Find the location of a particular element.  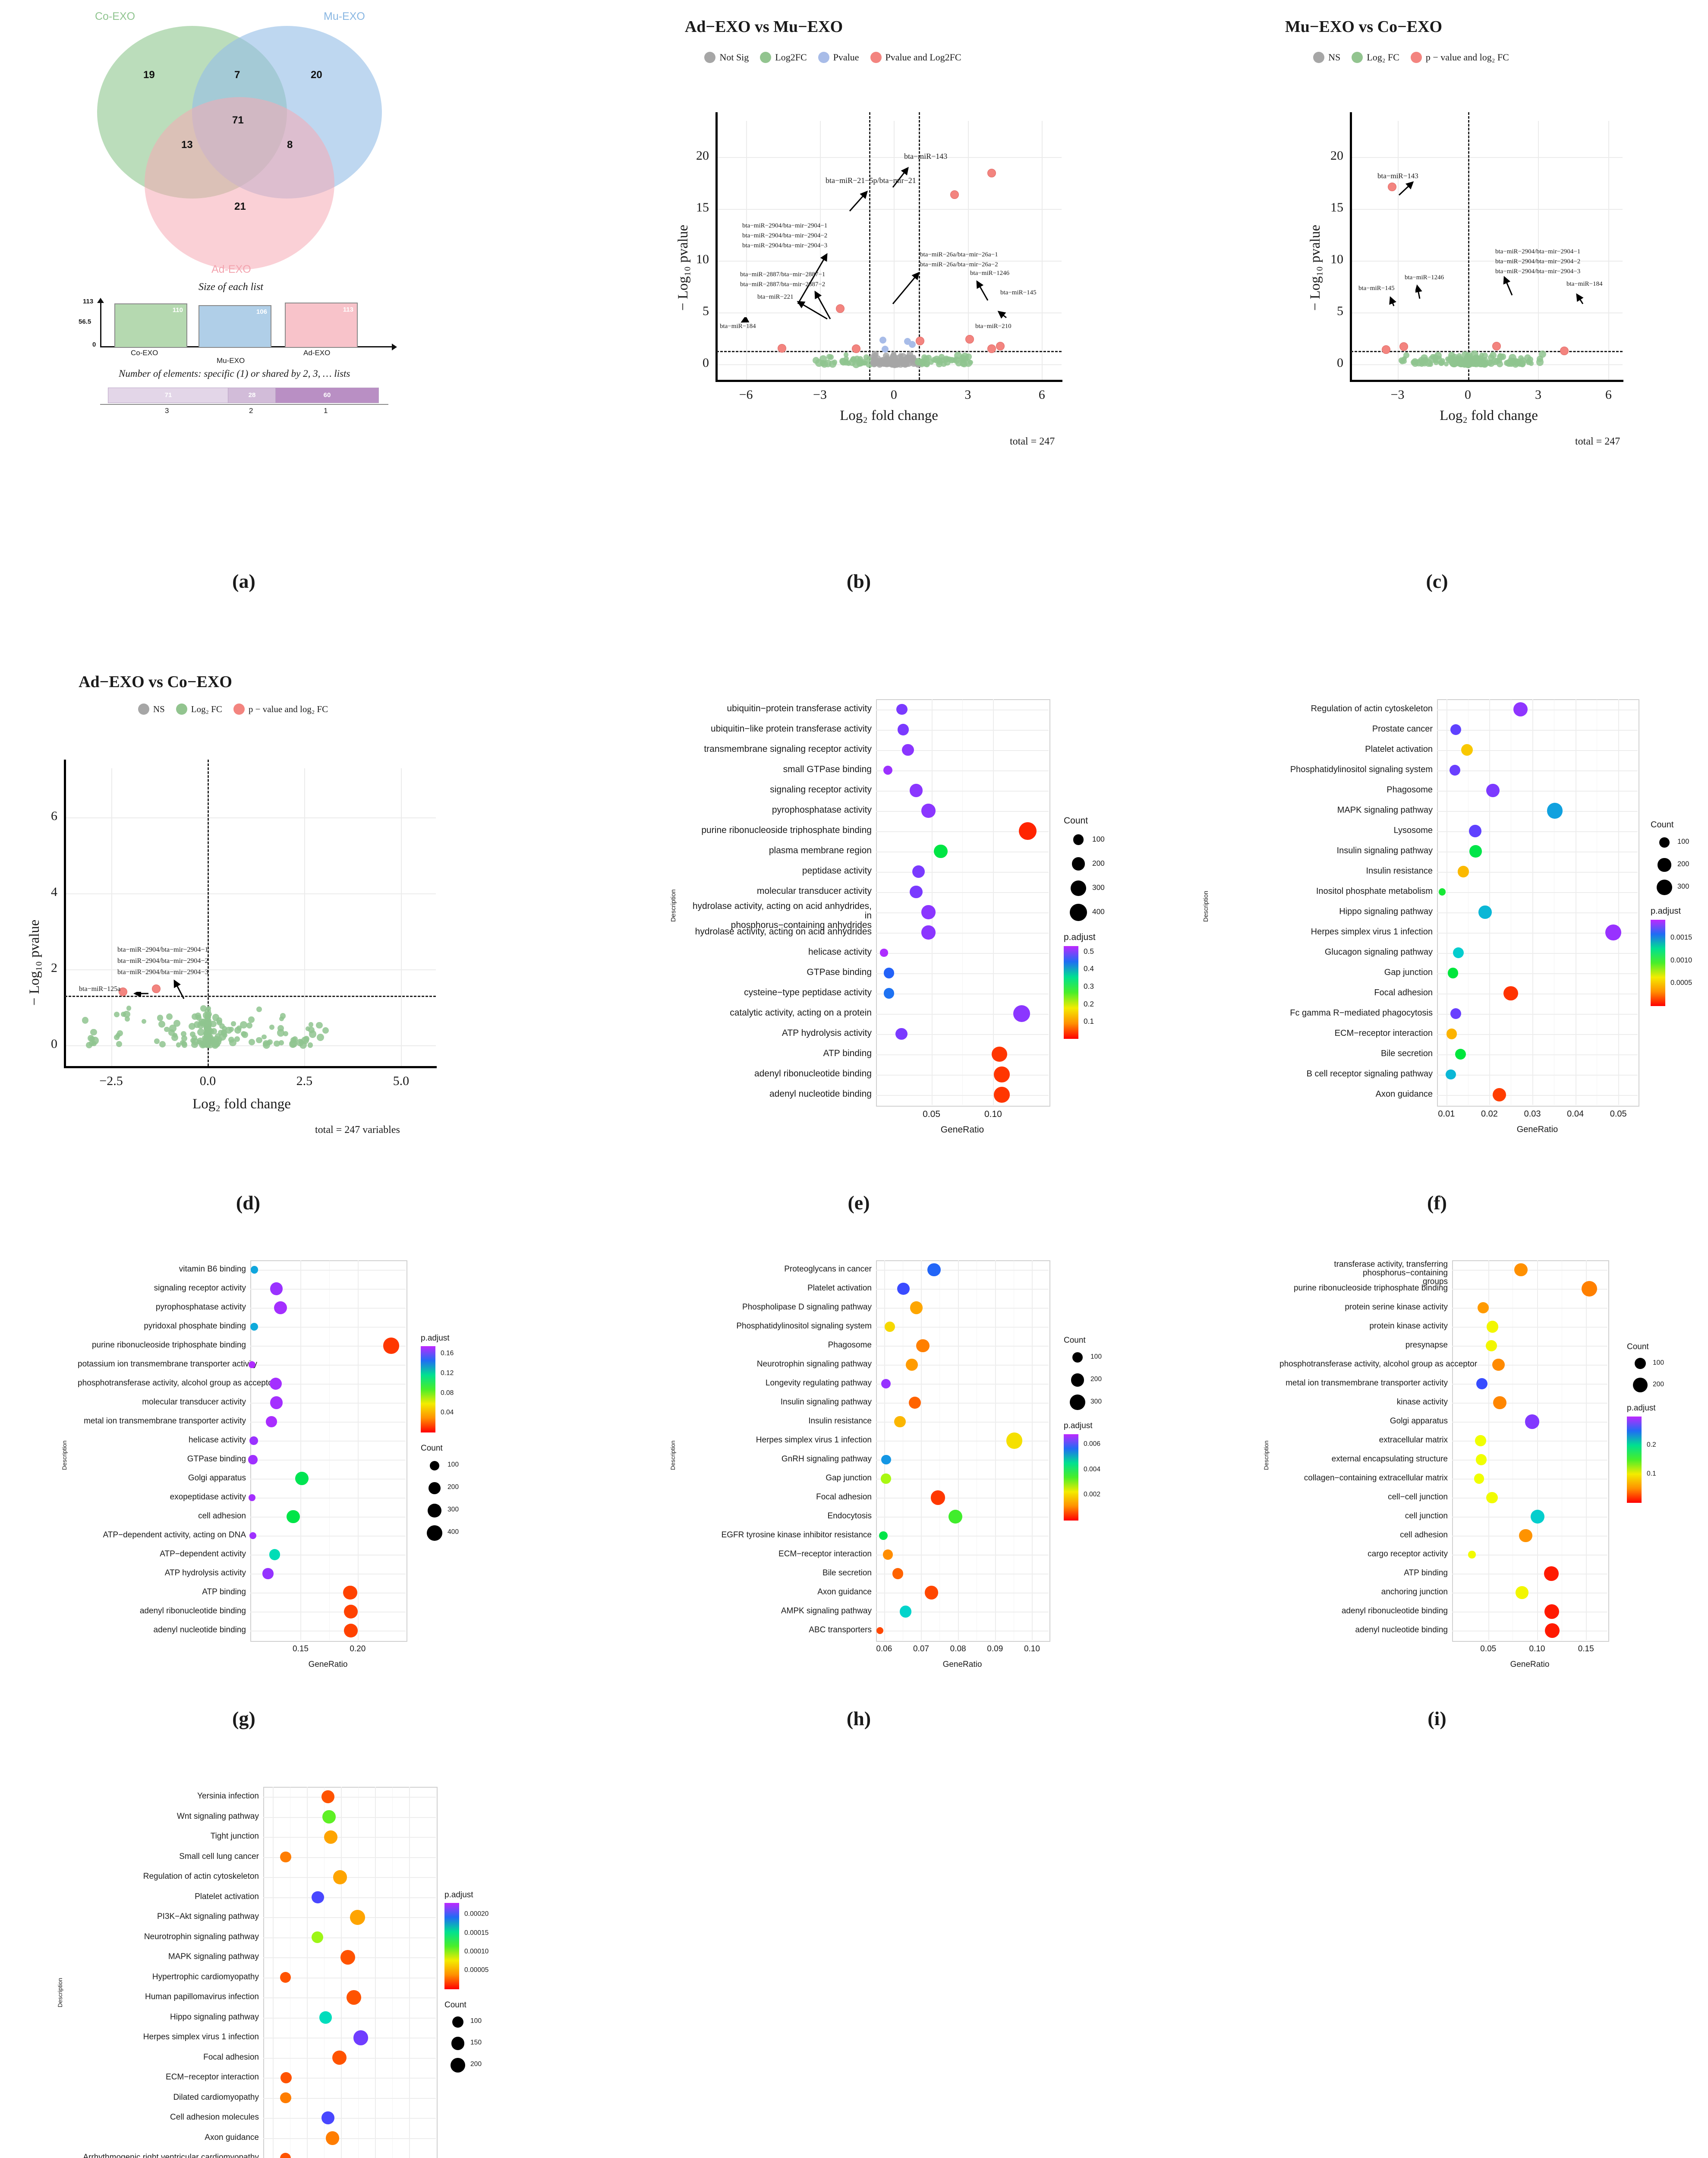

share-tick-1: 1 is located at coordinates (326, 411).